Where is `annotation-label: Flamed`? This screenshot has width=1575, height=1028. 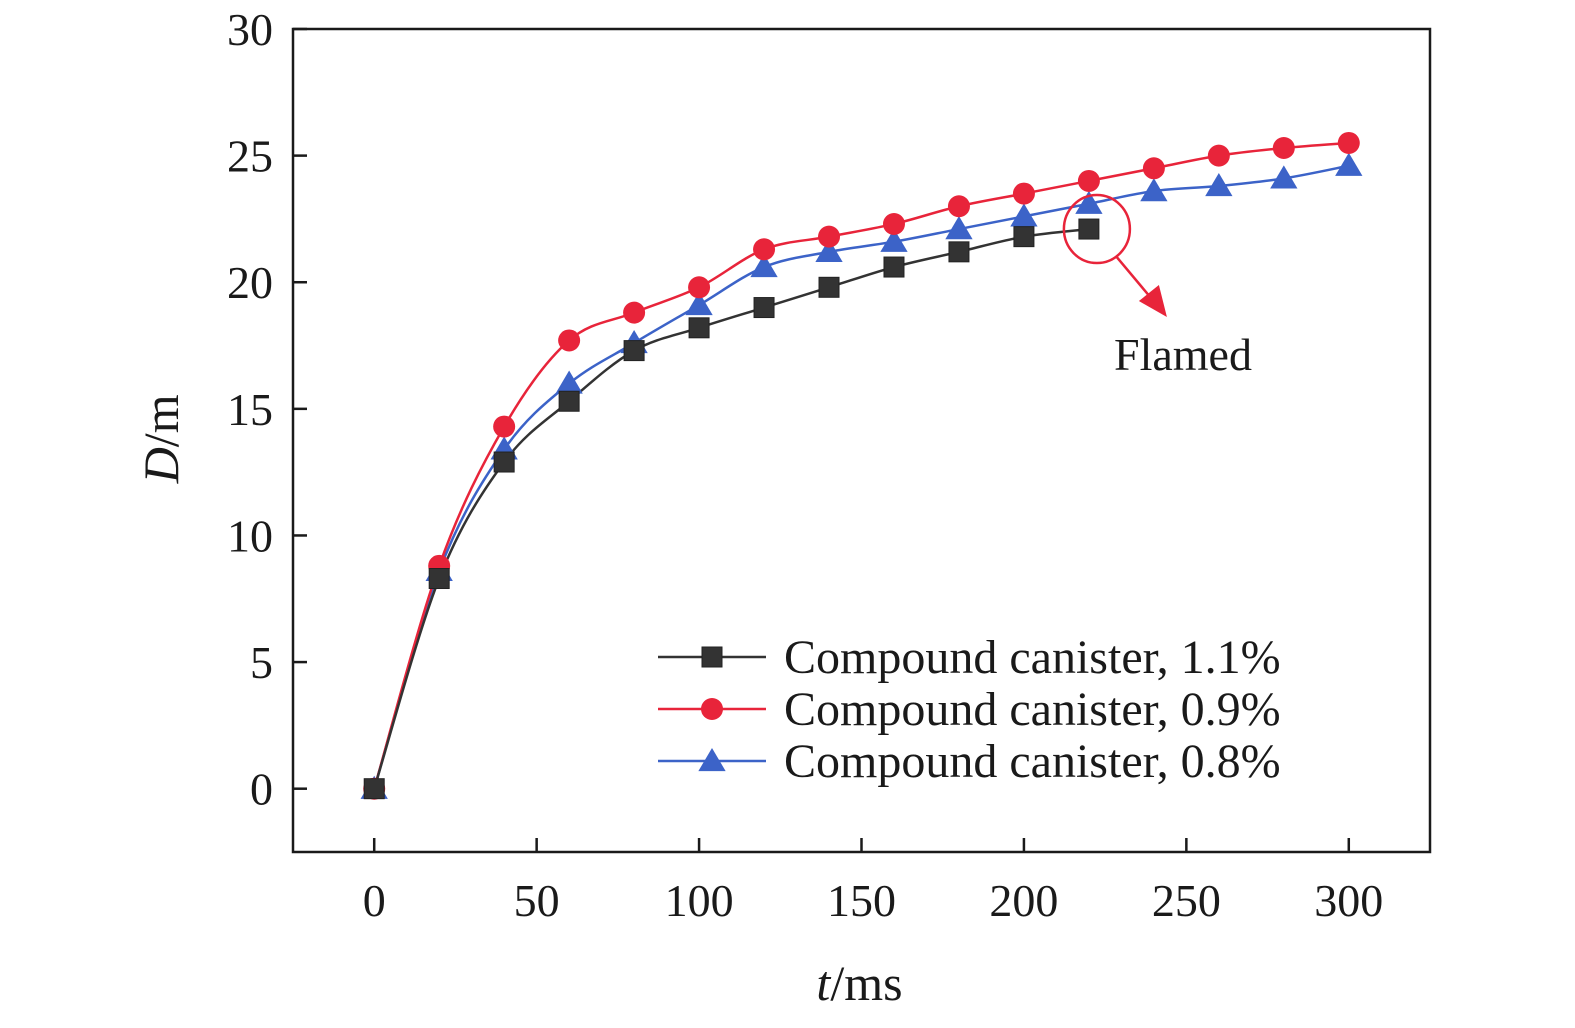 annotation-label: Flamed is located at coordinates (1183, 354).